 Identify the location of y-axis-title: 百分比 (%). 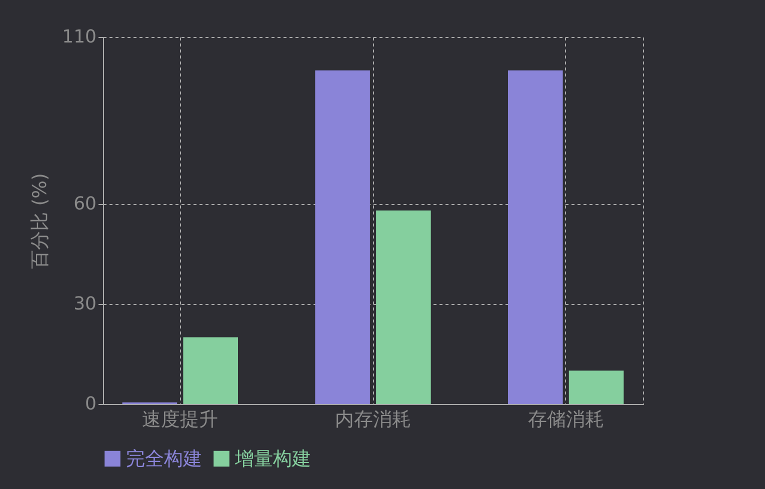
(40, 221).